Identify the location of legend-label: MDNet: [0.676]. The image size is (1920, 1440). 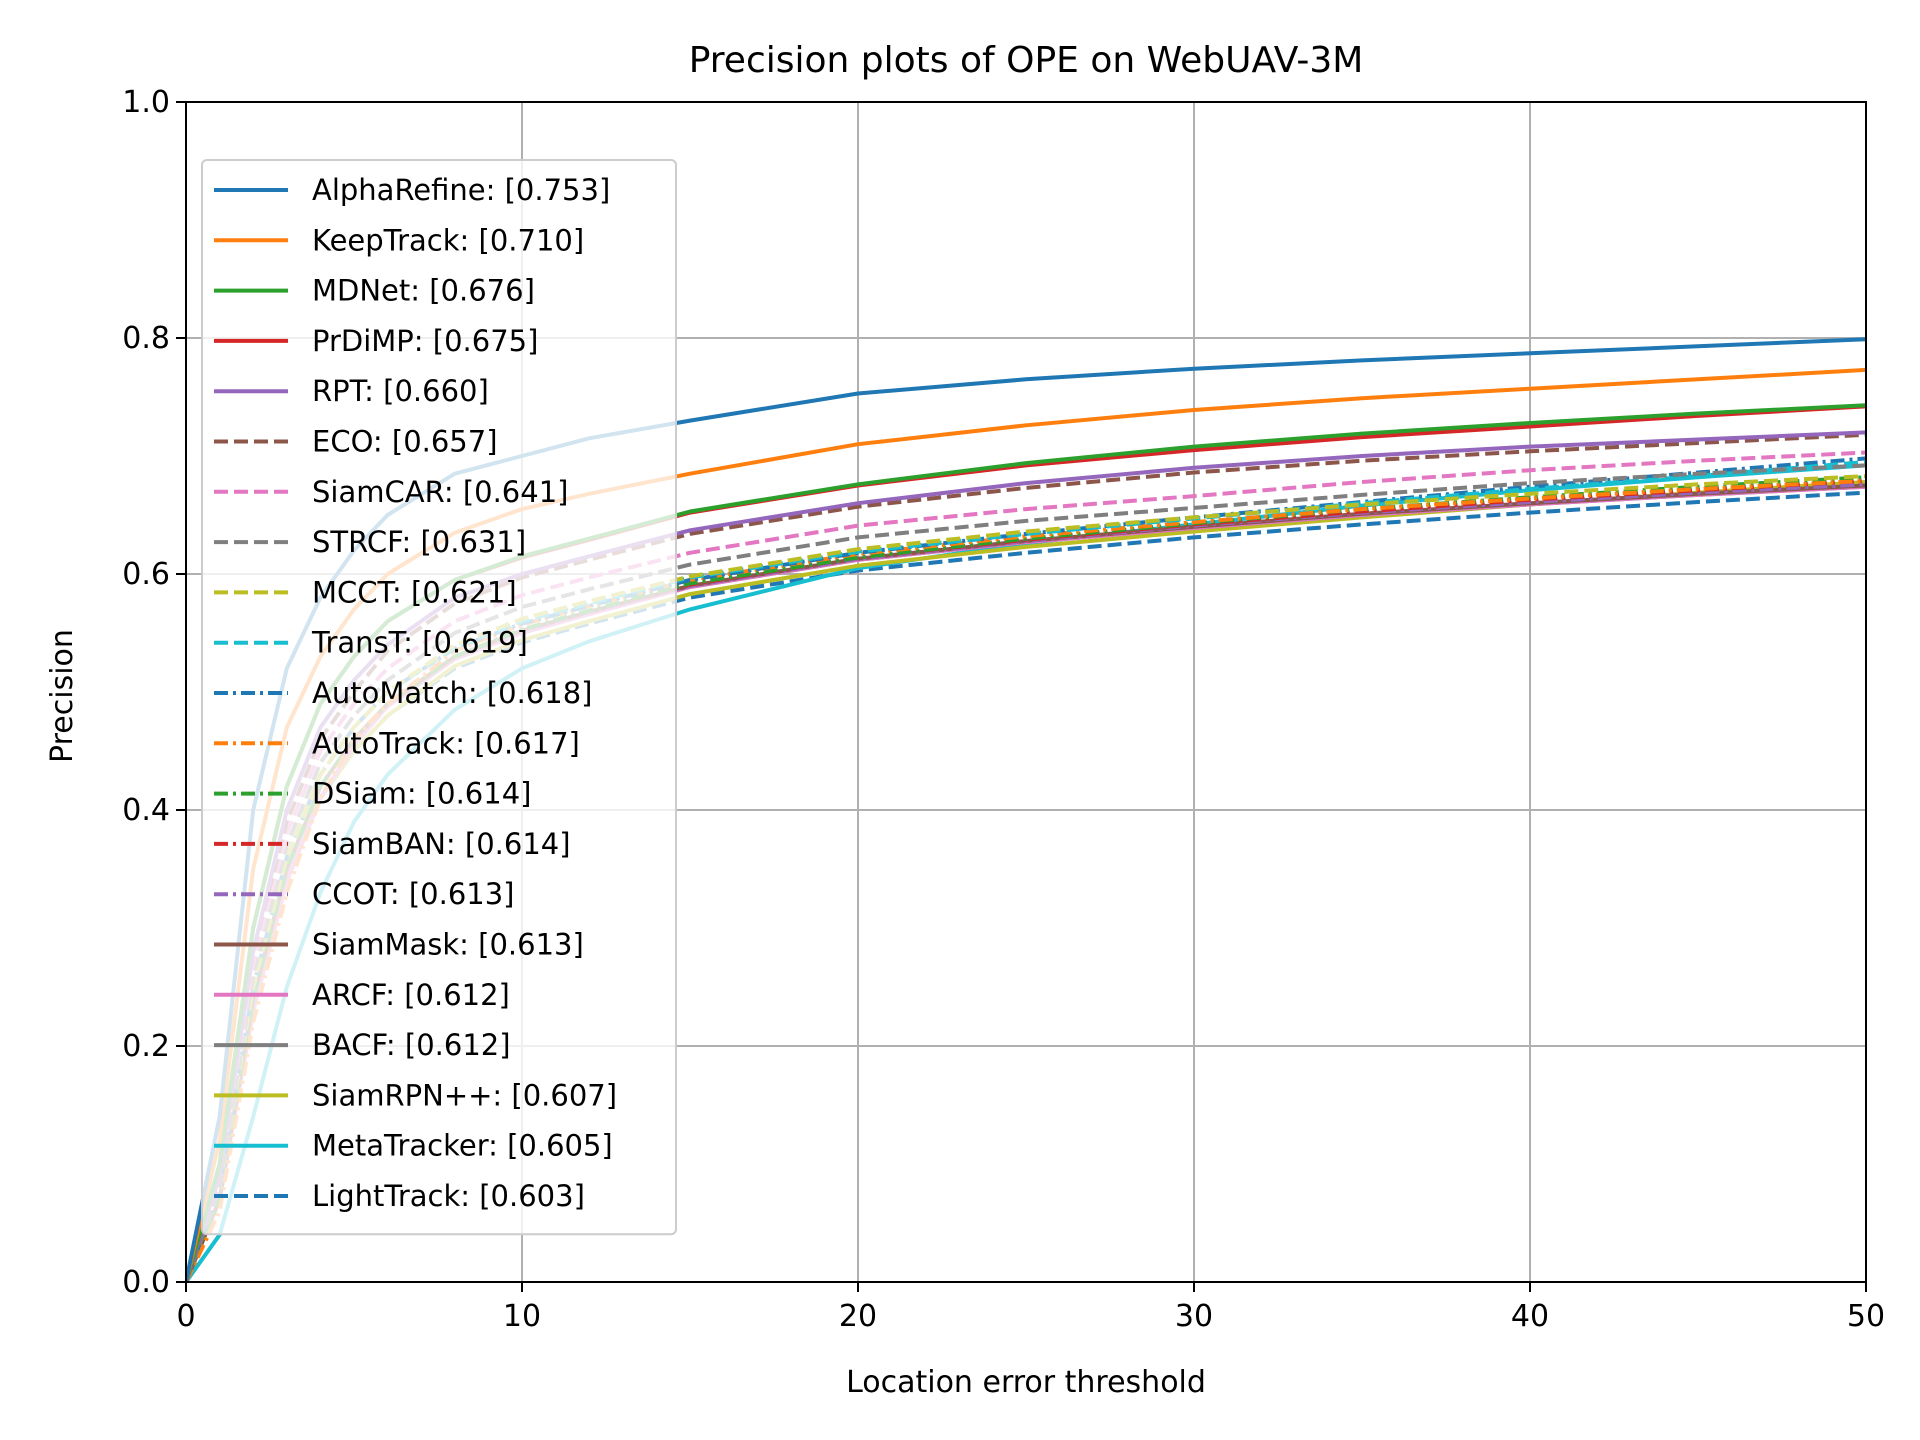
(423, 291).